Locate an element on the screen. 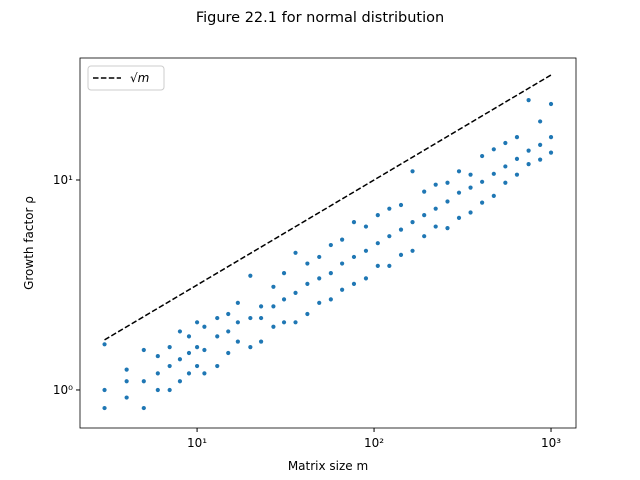 This screenshot has width=640, height=480. y-axis-label: Growth factor ρ is located at coordinates (29, 243).